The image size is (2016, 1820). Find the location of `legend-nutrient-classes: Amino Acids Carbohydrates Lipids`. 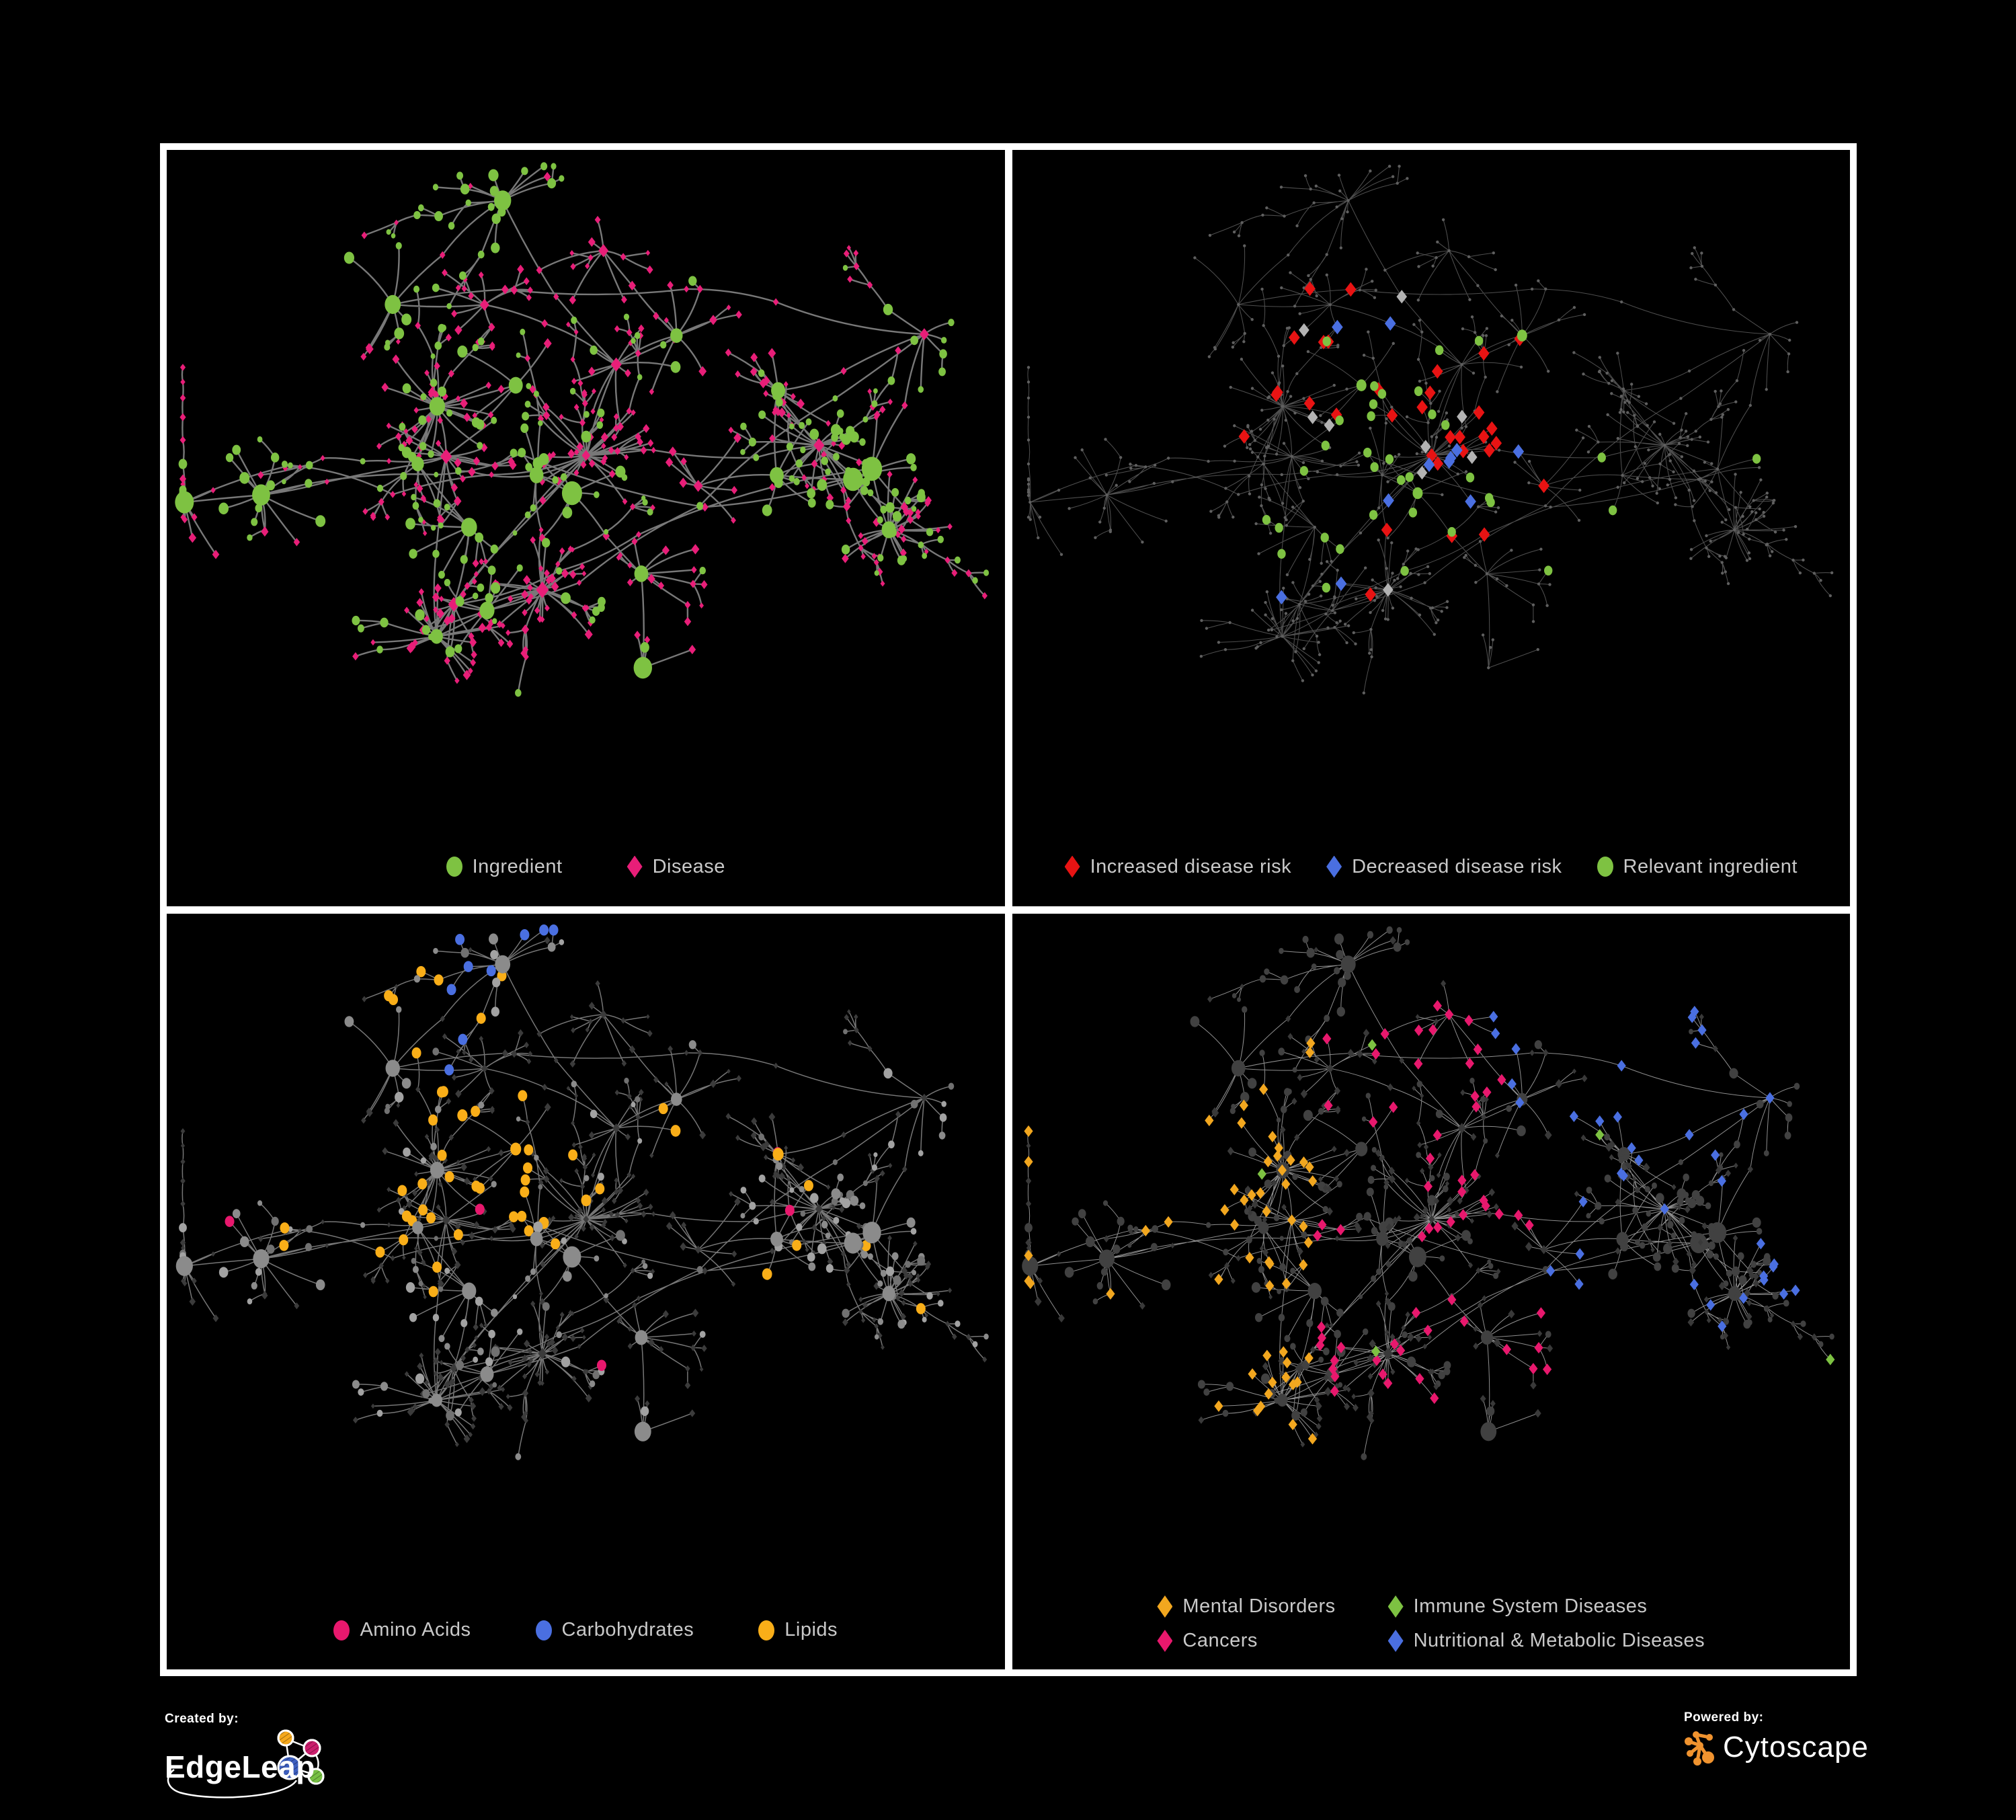

legend-nutrient-classes: Amino Acids Carbohydrates Lipids is located at coordinates (586, 1630).